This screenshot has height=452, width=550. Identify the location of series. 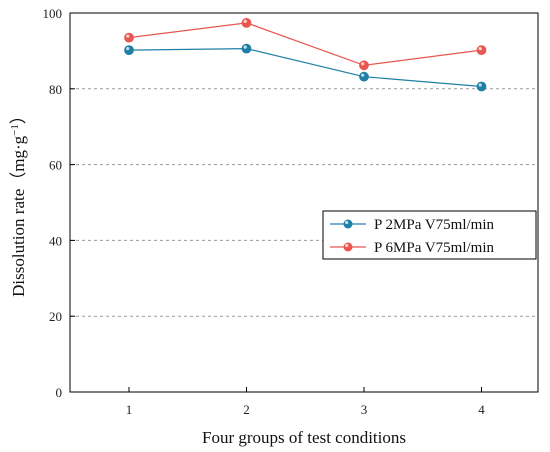
(305, 54).